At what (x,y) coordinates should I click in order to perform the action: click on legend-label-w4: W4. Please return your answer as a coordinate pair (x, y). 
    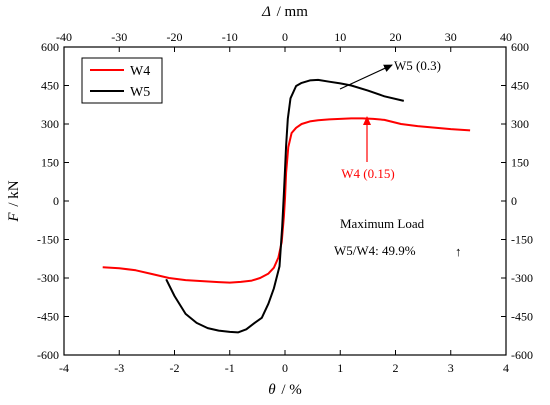
    Looking at the image, I should click on (140, 71).